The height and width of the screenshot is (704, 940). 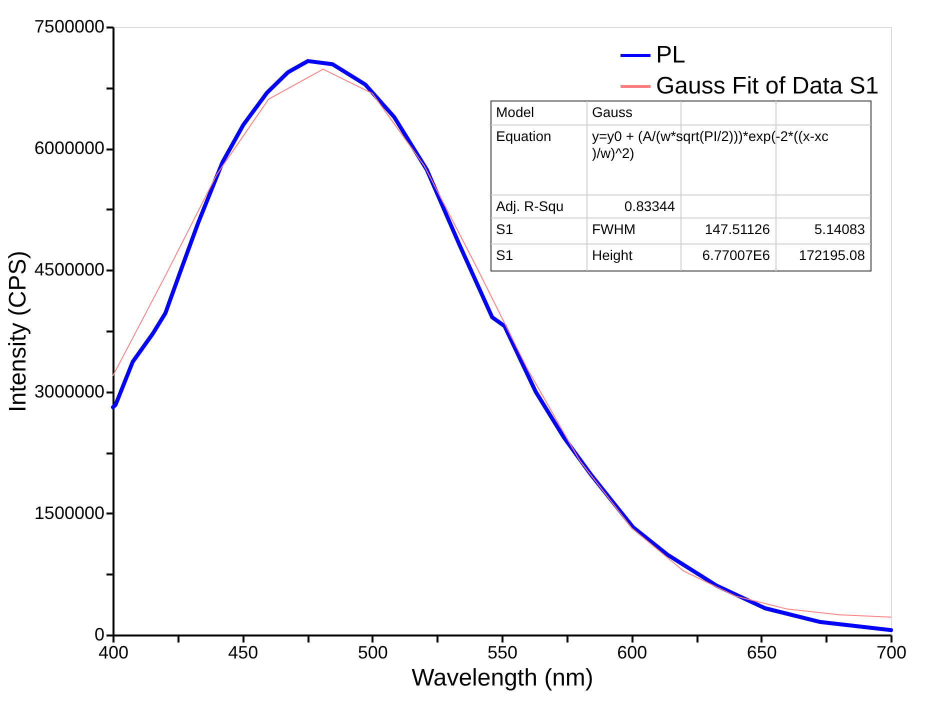 What do you see at coordinates (767, 86) in the screenshot?
I see `legend-label: Gauss Fit of Data S1` at bounding box center [767, 86].